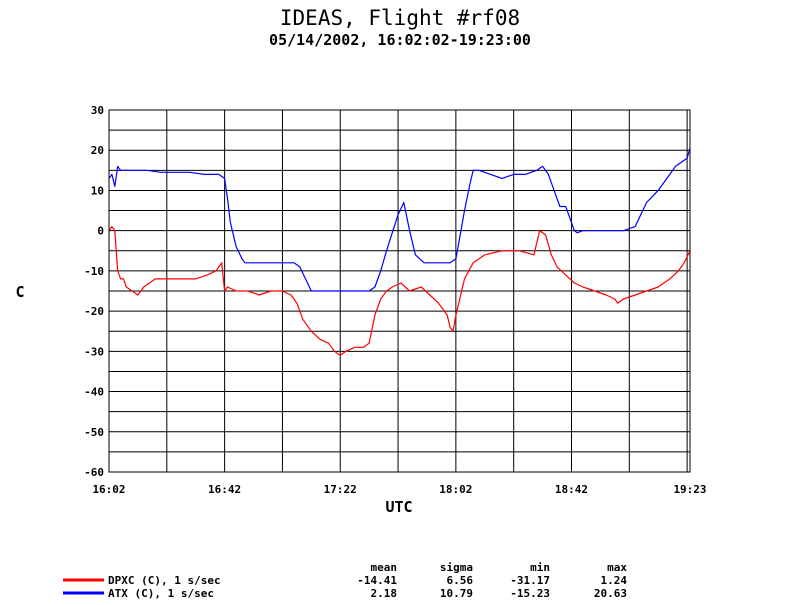 The image size is (800, 605). Describe the element at coordinates (530, 593) in the screenshot. I see `atx-min: -15.23` at that location.